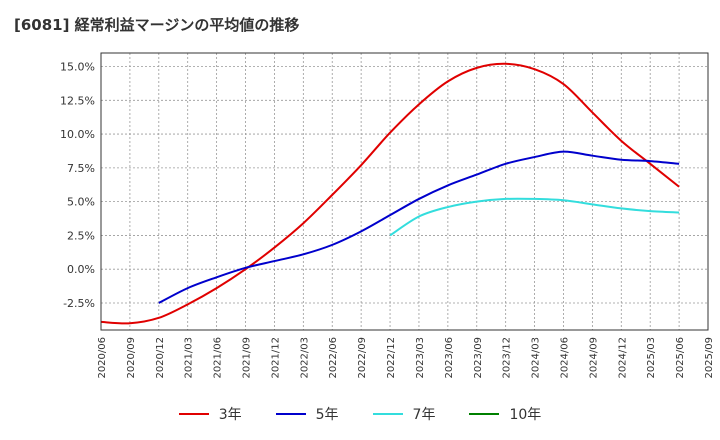 The image size is (720, 440). I want to click on x-tick-label: 2025/09, so click(709, 358).